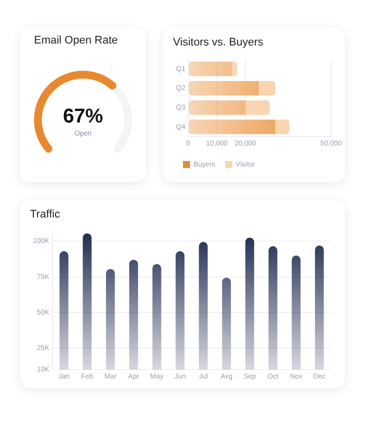 The width and height of the screenshot is (365, 424). What do you see at coordinates (76, 40) in the screenshot?
I see `chart-title: Email Open Rate` at bounding box center [76, 40].